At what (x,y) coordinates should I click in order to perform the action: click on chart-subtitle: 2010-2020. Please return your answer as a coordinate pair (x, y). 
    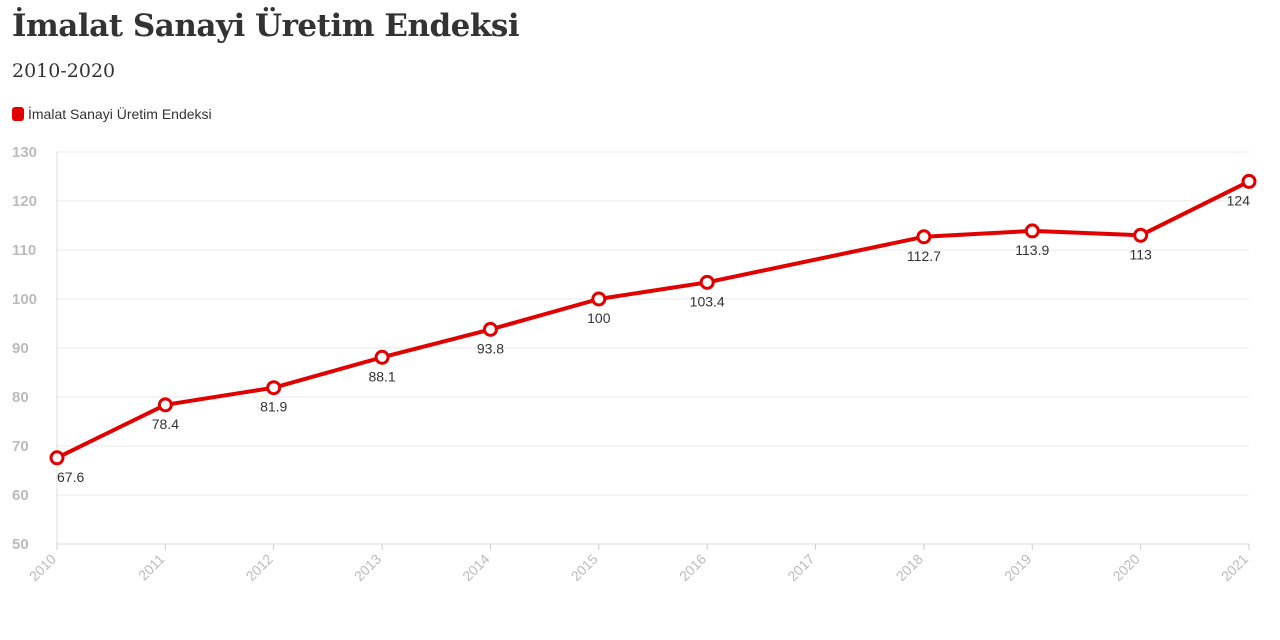
    Looking at the image, I should click on (64, 71).